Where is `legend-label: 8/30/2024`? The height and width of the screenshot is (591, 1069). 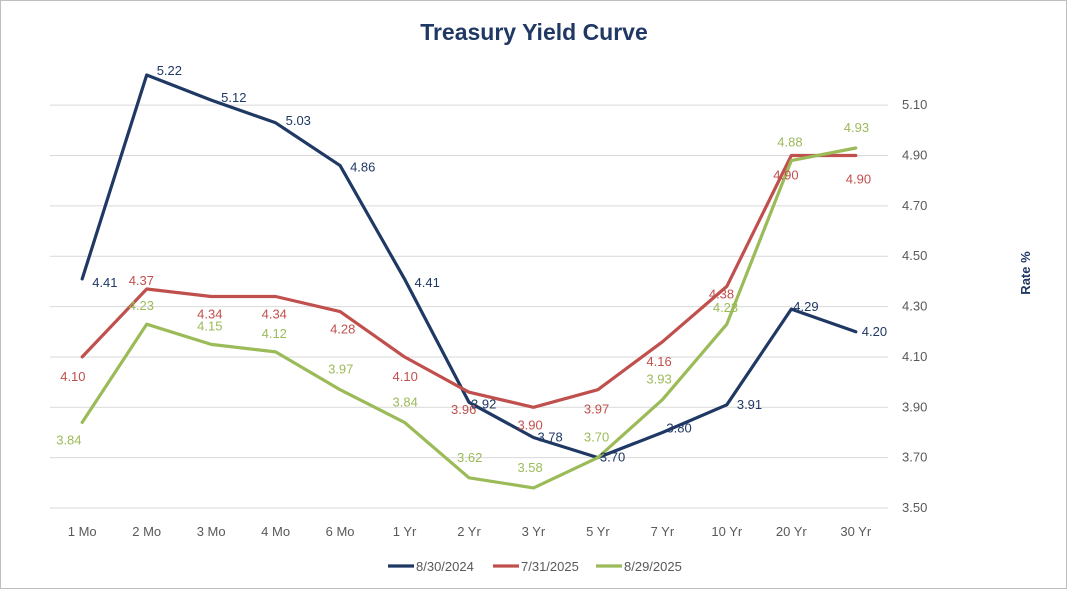
legend-label: 8/30/2024 is located at coordinates (445, 566).